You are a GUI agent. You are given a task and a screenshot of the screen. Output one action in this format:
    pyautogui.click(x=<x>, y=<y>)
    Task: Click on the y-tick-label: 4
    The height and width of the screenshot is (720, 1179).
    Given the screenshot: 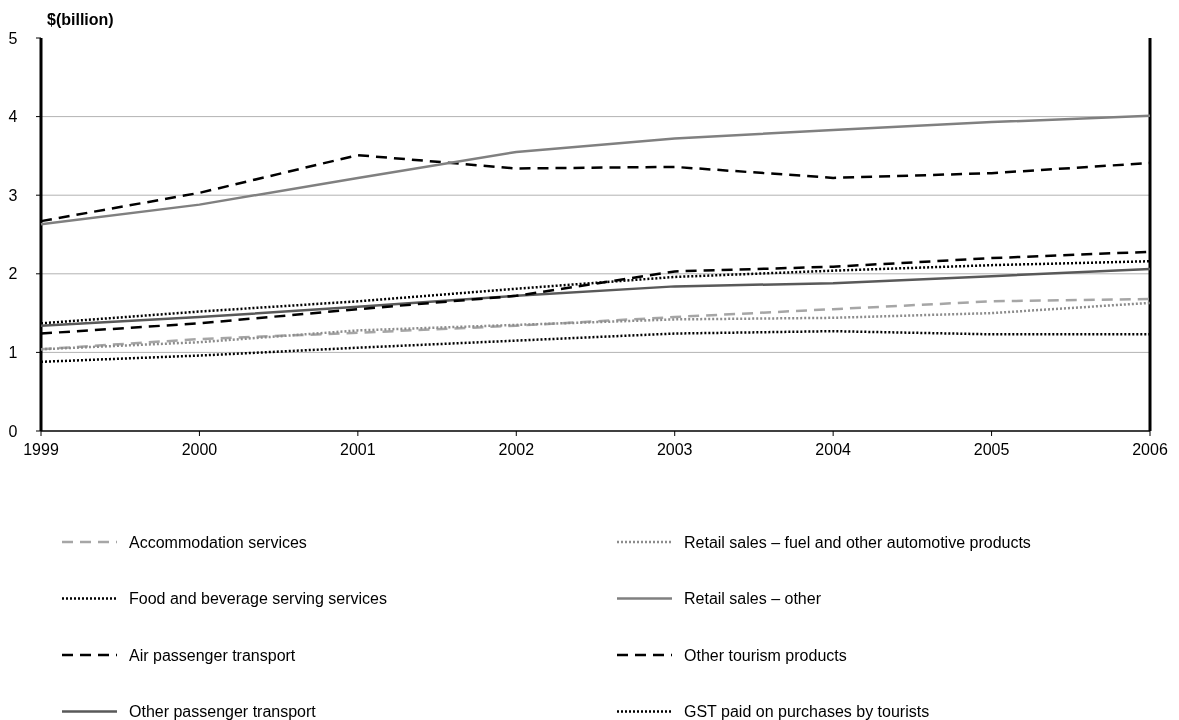 What is the action you would take?
    pyautogui.click(x=13, y=117)
    